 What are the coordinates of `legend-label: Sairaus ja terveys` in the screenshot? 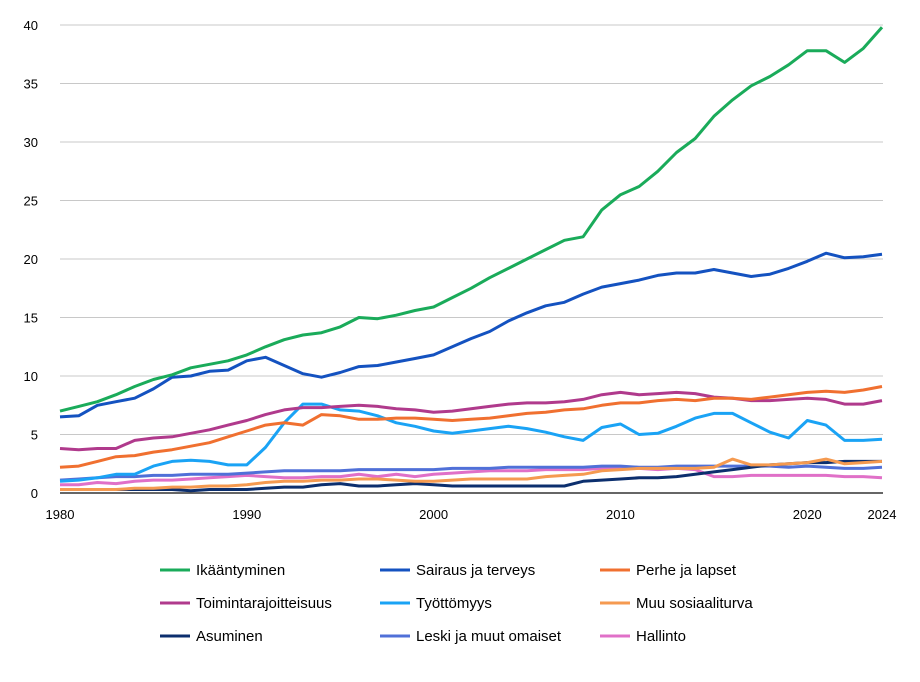 It's located at (475, 570).